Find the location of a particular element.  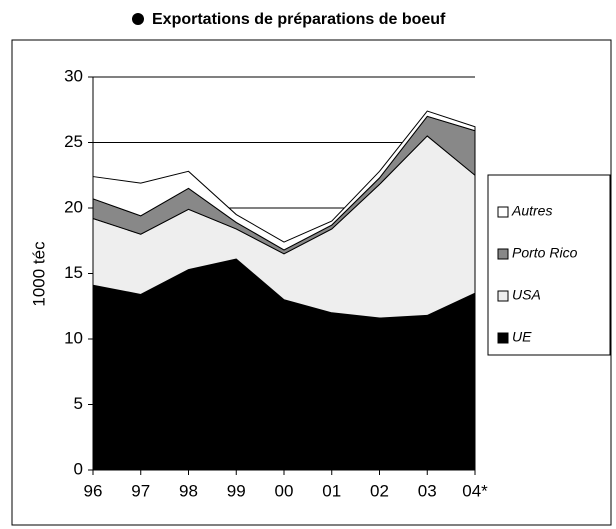

legend-label: USA is located at coordinates (526, 295).